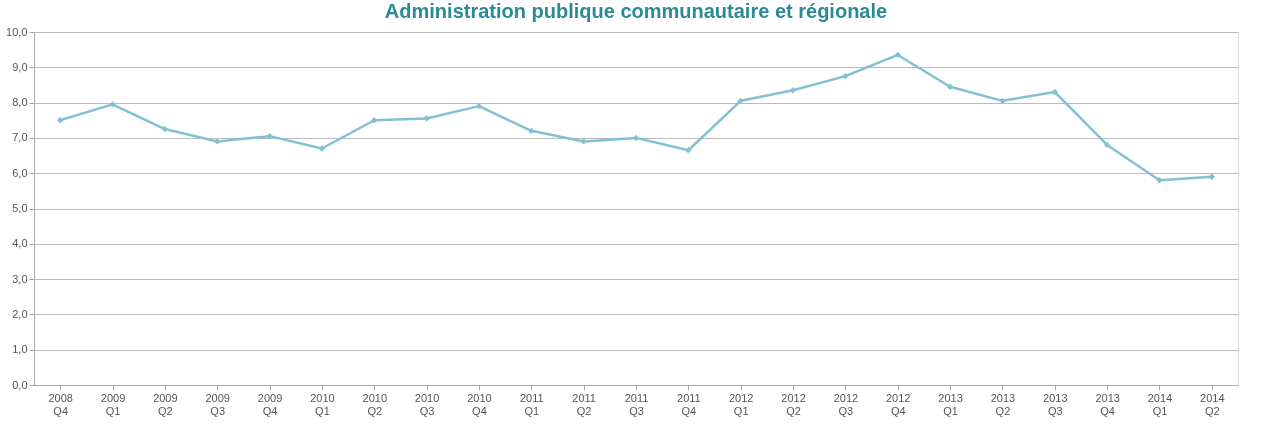 This screenshot has width=1261, height=427. Describe the element at coordinates (113, 404) in the screenshot. I see `x-tick-label: 2009 Q1` at that location.